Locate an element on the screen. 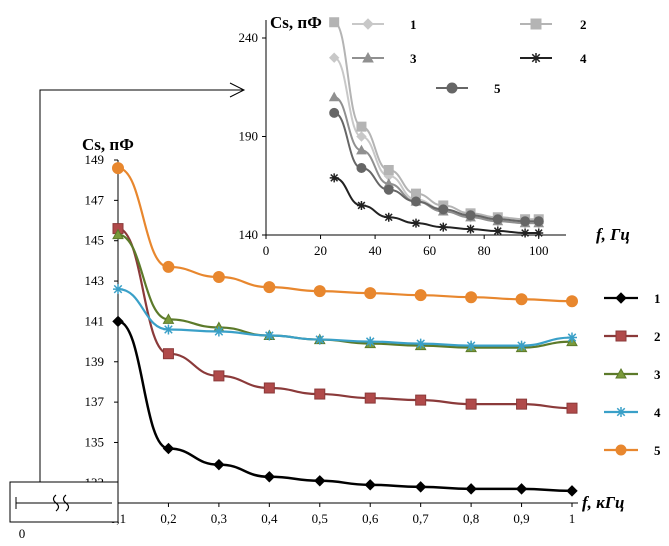 This screenshot has height=546, width=669. axis-break-box: 0 is located at coordinates (64, 511).